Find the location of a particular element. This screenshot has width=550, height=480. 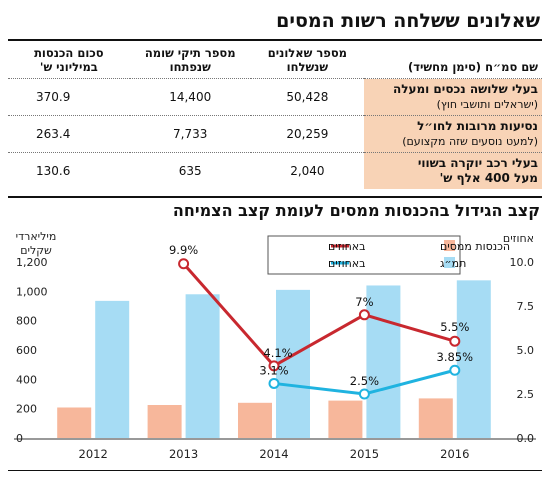

row-label: נסיעות מרובות לחו״ל is located at coordinates (477, 126).